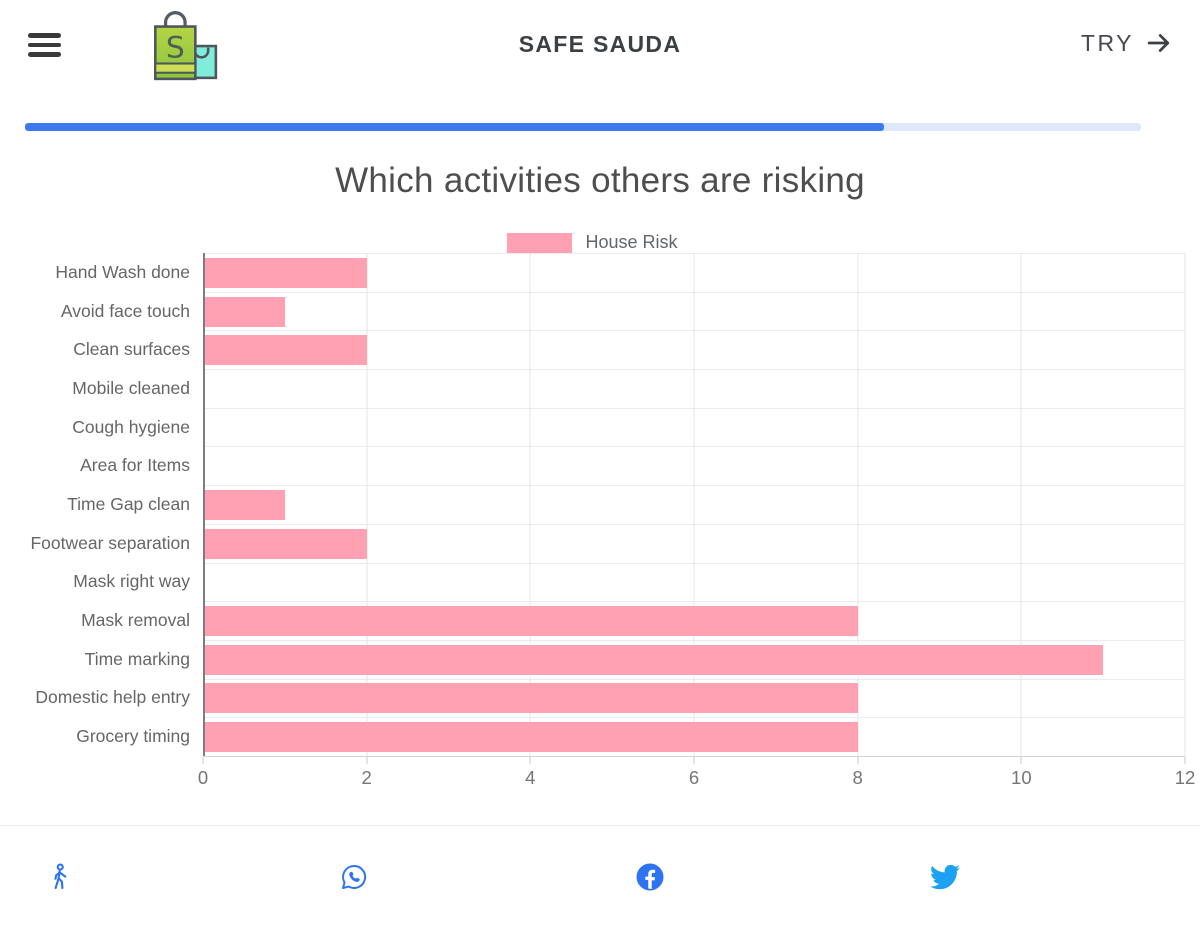 The image size is (1200, 941). Describe the element at coordinates (135, 620) in the screenshot. I see `category-label: Mask removal` at that location.